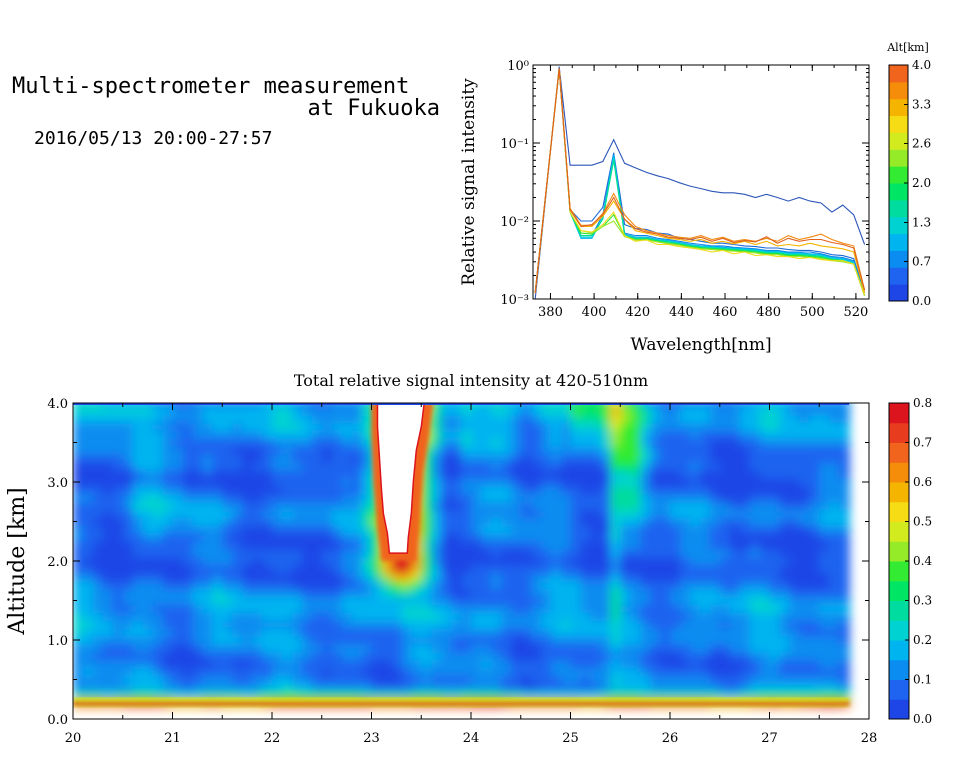 This screenshot has height=770, width=960. Describe the element at coordinates (57, 404) in the screenshot. I see `heatmap-y-tick-label: 4.0` at that location.